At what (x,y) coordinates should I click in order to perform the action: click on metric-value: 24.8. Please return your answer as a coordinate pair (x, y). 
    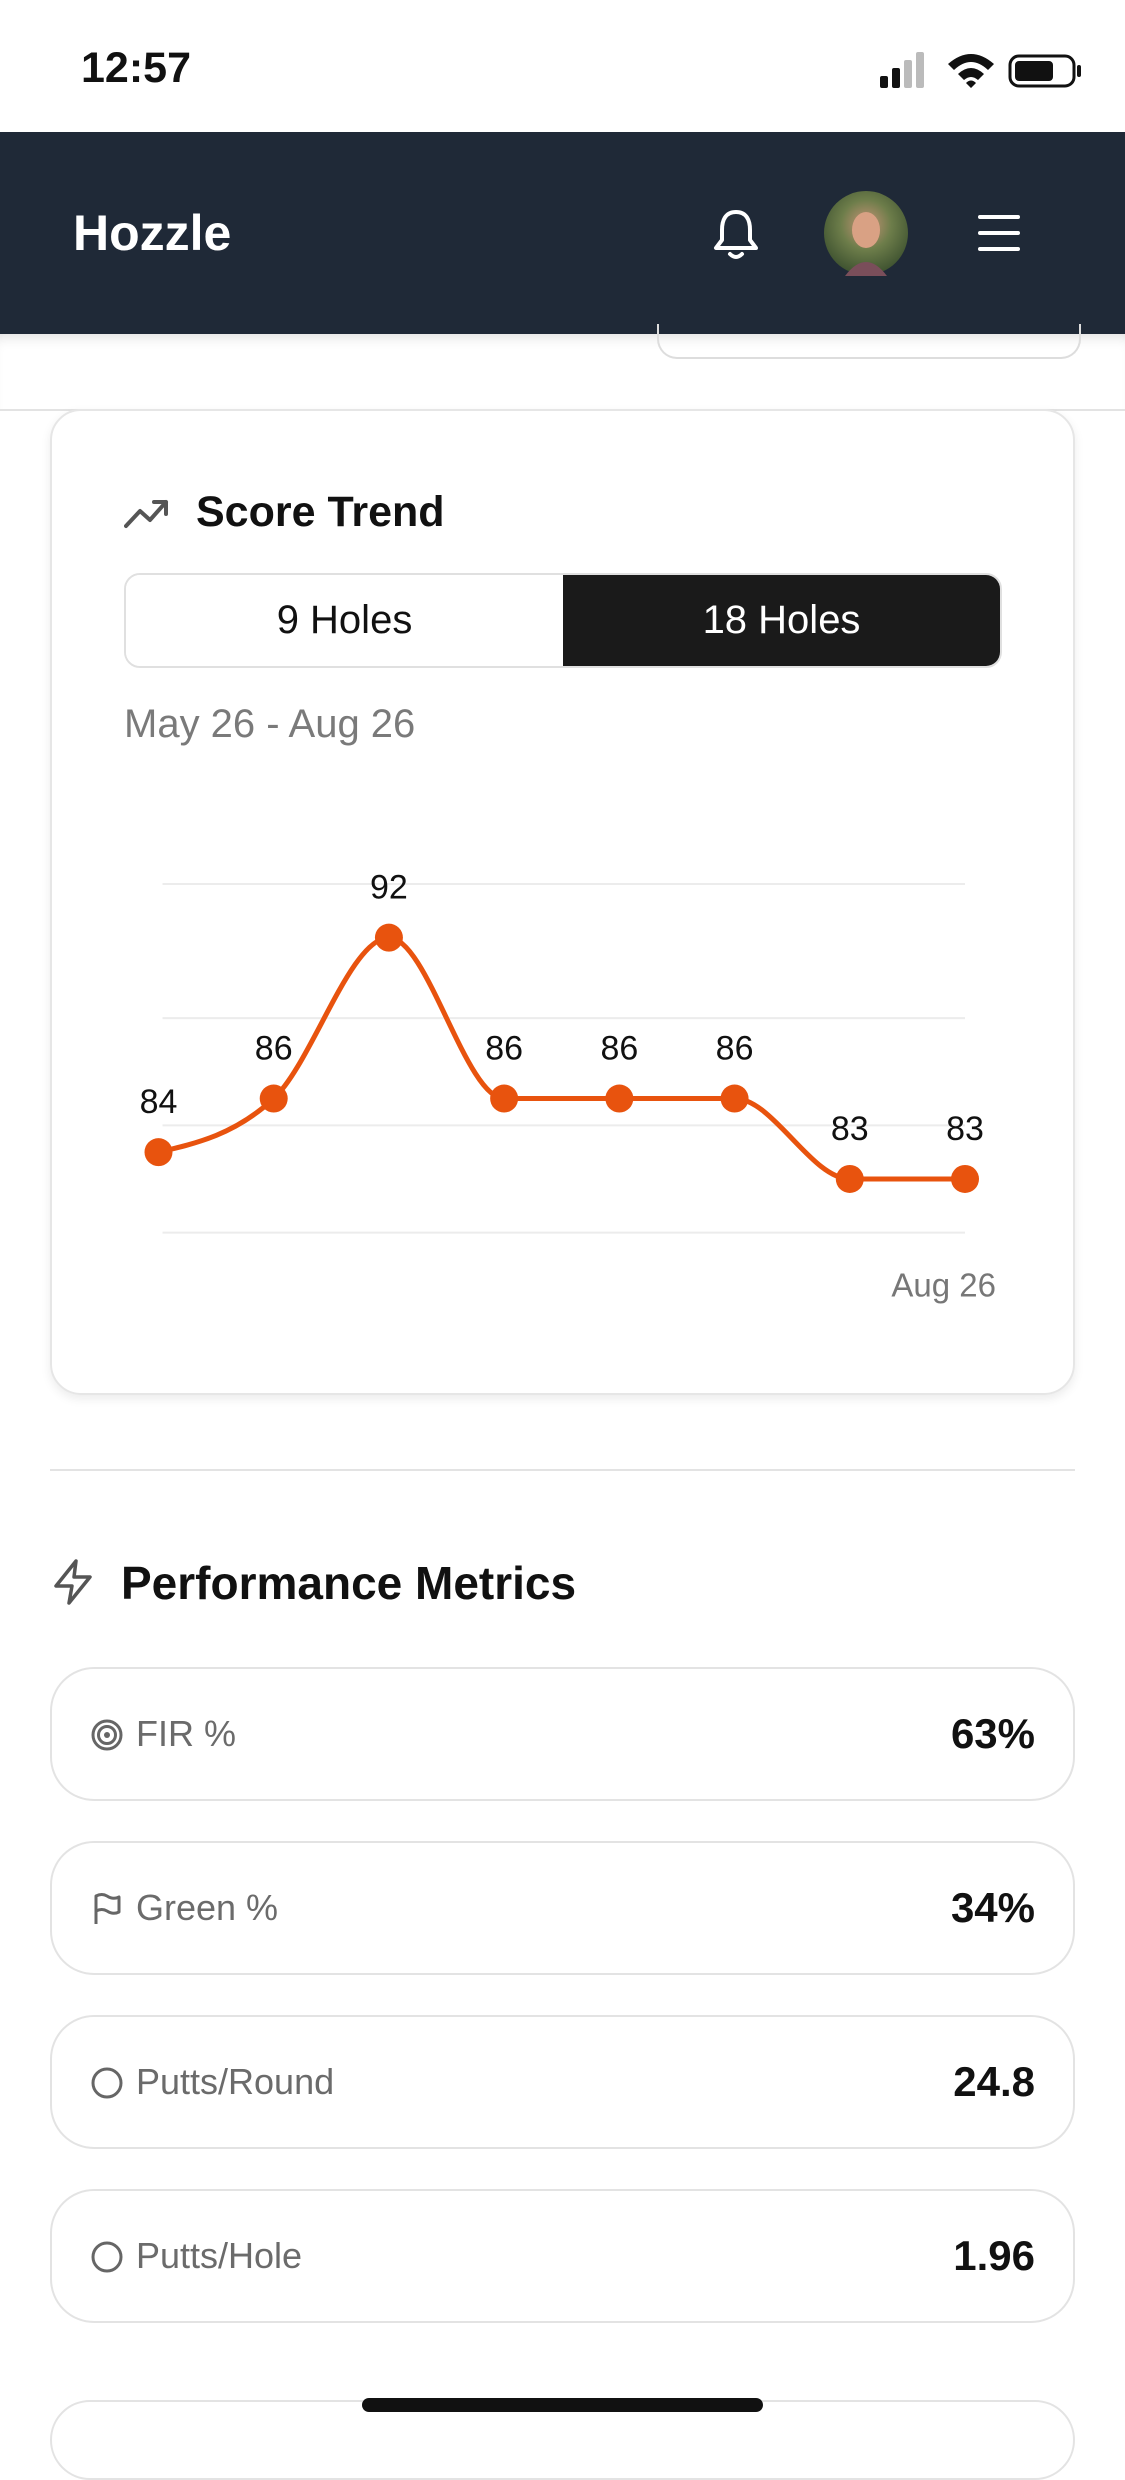
    Looking at the image, I should click on (994, 2081).